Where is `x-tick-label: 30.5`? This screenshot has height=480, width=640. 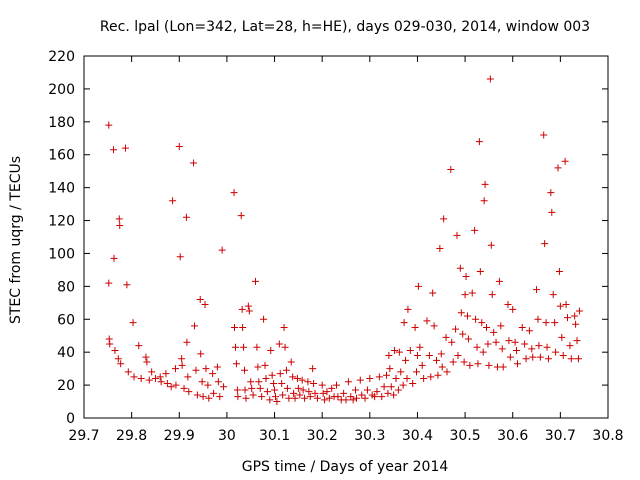 x-tick-label: 30.5 is located at coordinates (465, 436).